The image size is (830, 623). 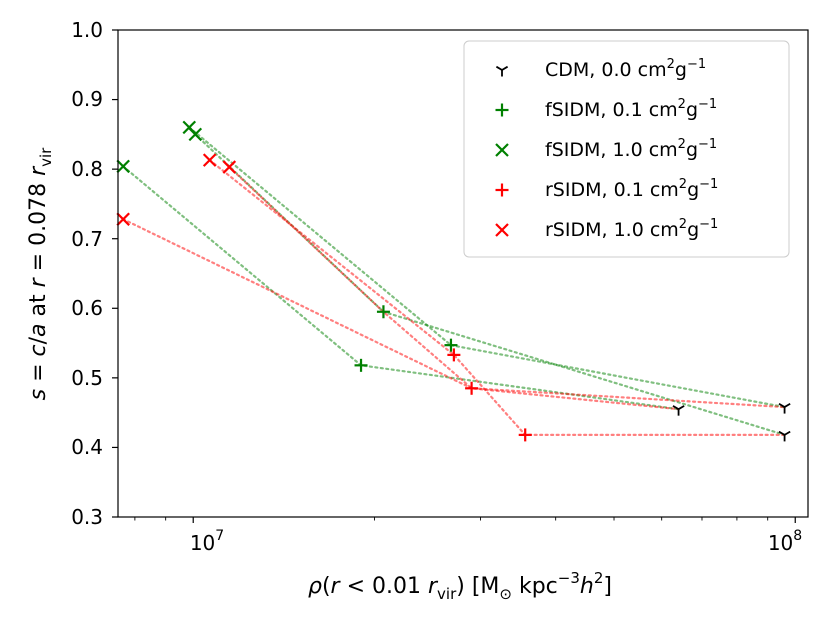 I want to click on legend-markers, so click(x=502, y=151).